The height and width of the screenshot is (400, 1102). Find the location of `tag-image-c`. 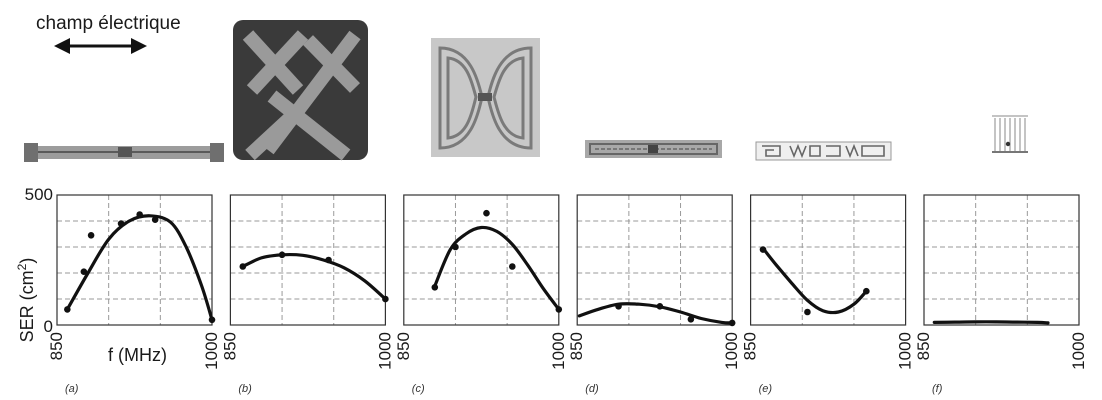

tag-image-c is located at coordinates (485, 97).